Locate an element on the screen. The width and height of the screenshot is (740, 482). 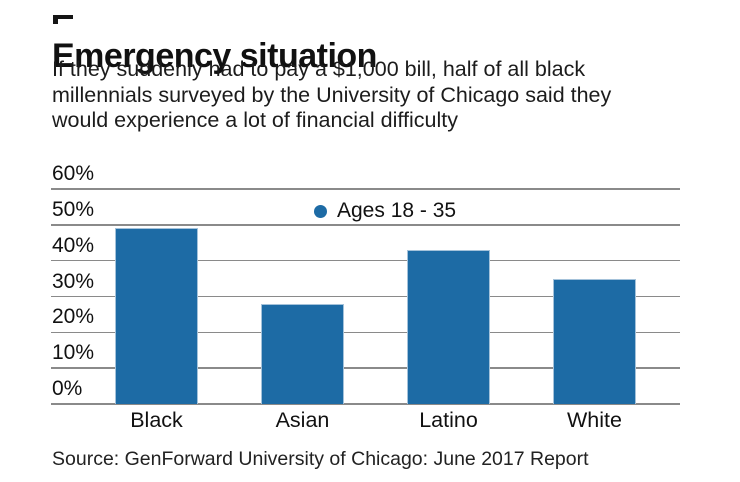
y-tick-label: 30% is located at coordinates (73, 281).